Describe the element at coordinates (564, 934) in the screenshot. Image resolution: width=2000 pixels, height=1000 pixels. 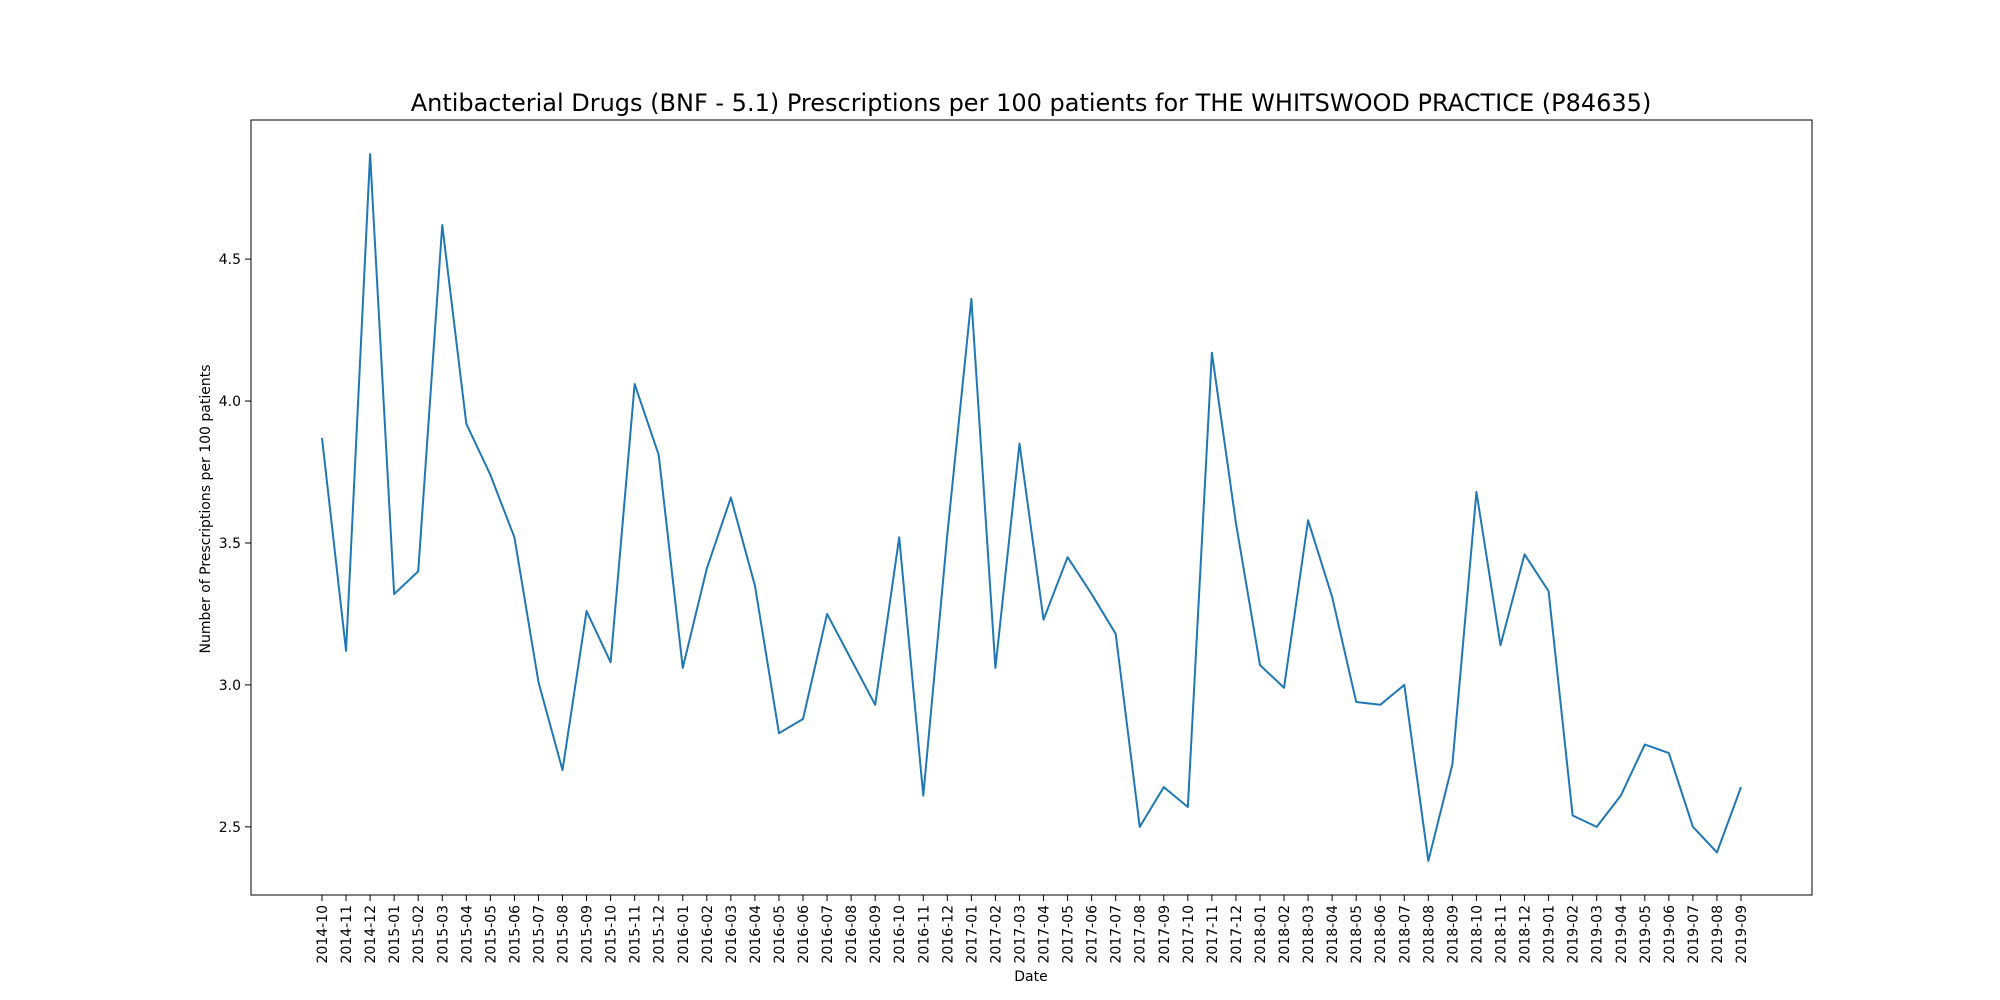
I see `x-tick-label: 2015-08` at that location.